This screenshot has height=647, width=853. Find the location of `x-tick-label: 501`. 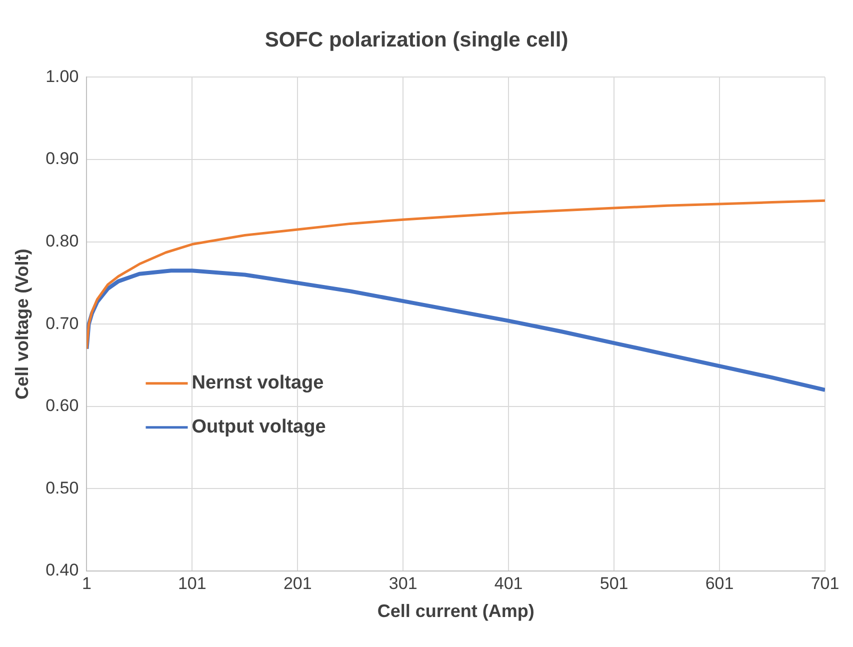

x-tick-label: 501 is located at coordinates (614, 583).